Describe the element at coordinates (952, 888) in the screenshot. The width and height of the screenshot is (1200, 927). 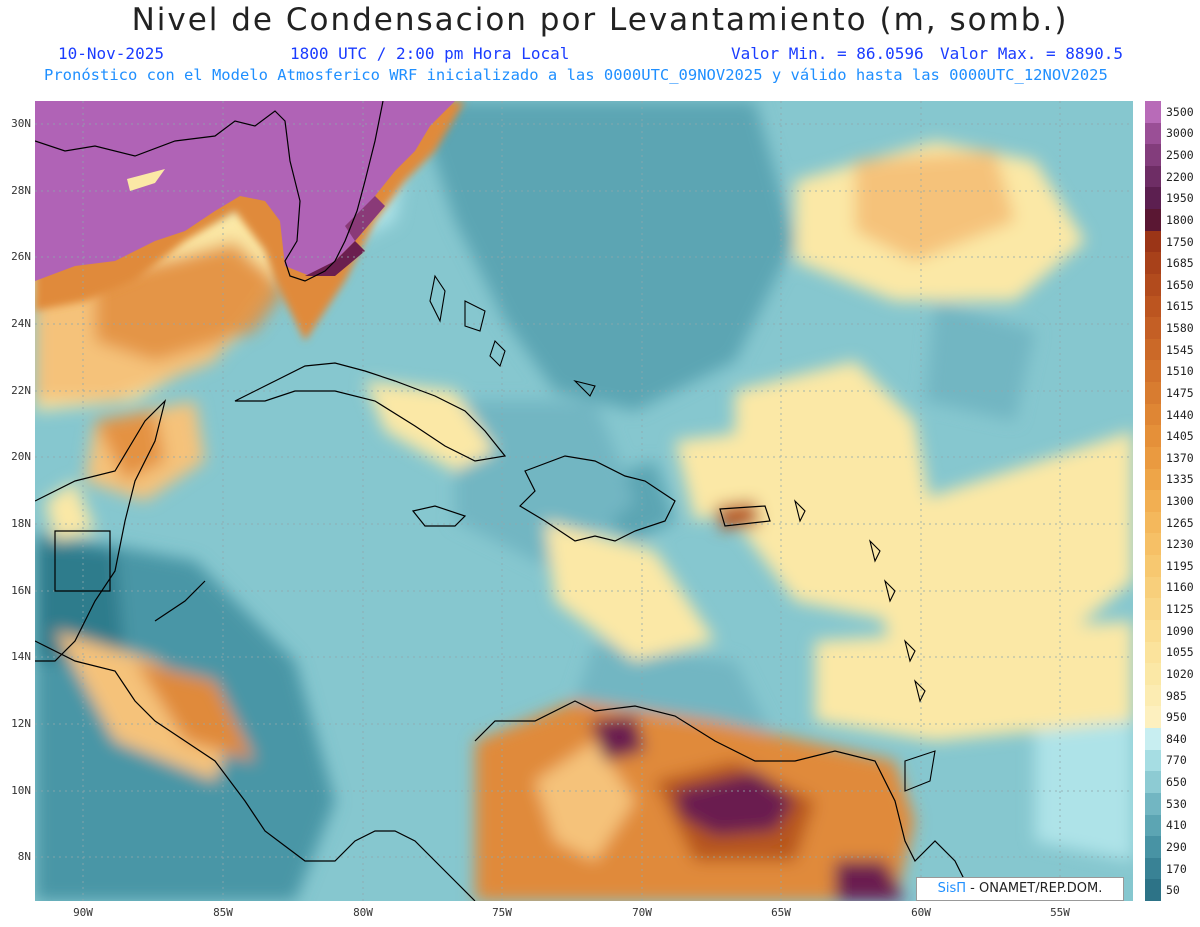
I see `sispi-logo: SisΠ` at that location.